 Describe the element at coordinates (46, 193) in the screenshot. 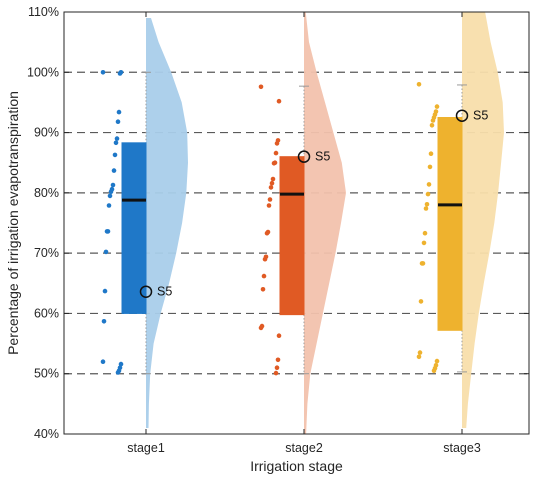

I see `y-tick-label: 80%` at that location.